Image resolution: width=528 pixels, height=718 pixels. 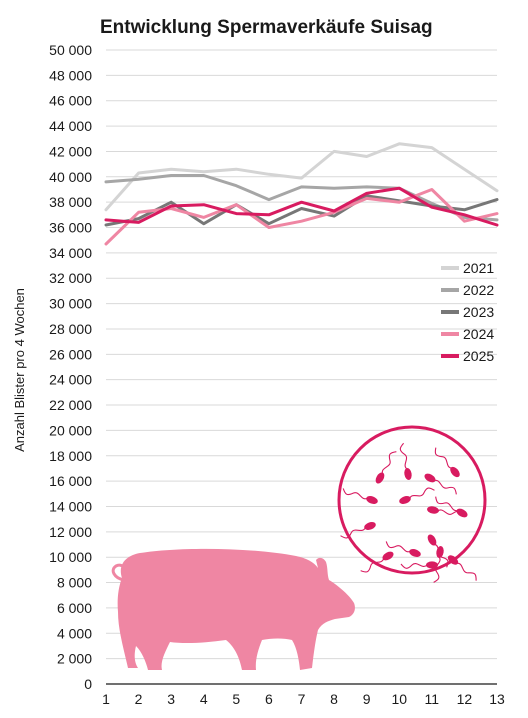 I want to click on chart-title: Entwicklung Spermaverkäufe Suisag, so click(x=266, y=27).